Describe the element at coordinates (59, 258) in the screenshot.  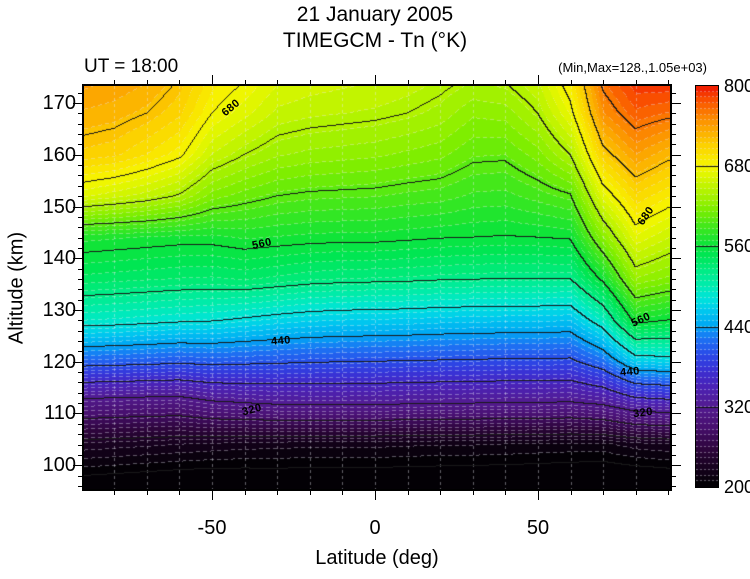
I see `y-tick-label: 140` at that location.